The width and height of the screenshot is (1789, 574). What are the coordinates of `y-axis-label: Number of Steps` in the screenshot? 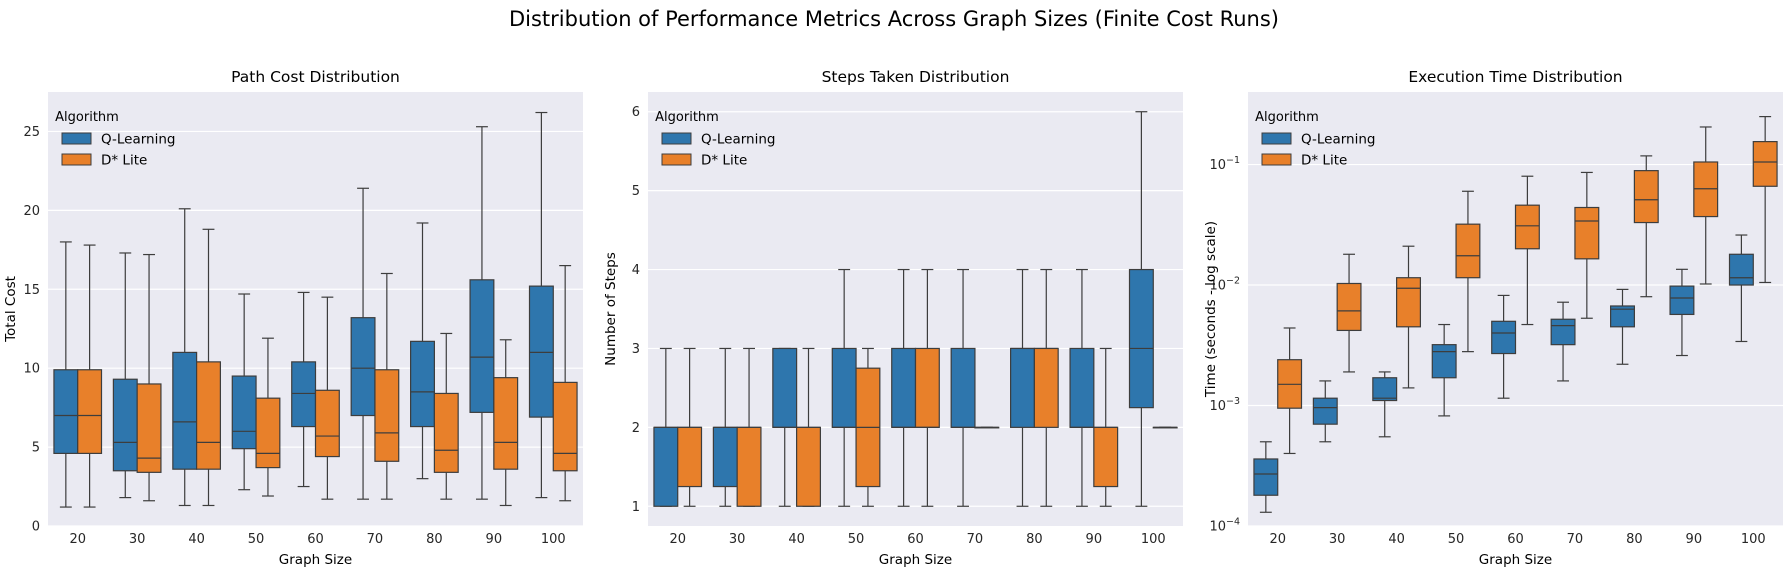 It's located at (611, 309).